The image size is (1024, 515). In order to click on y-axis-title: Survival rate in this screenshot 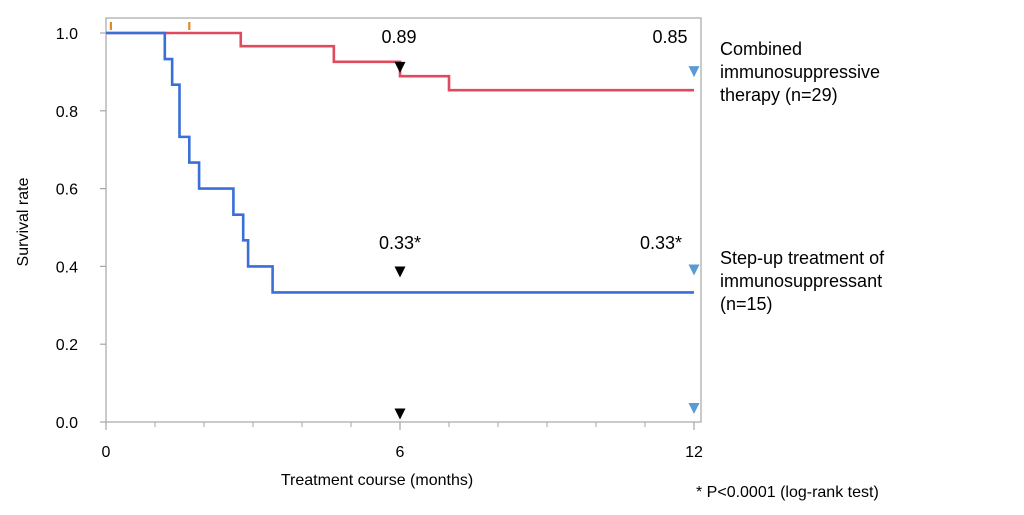, I will do `click(23, 221)`.